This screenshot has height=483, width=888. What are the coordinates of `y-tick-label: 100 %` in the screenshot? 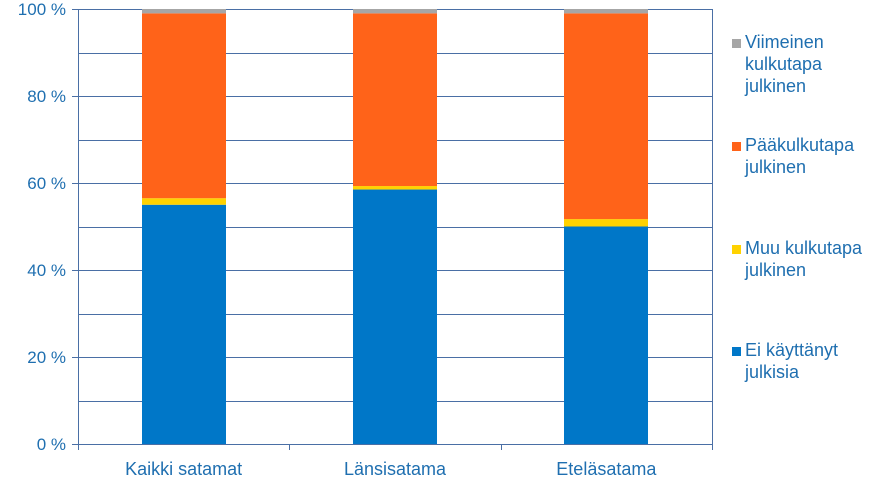 It's located at (42, 9).